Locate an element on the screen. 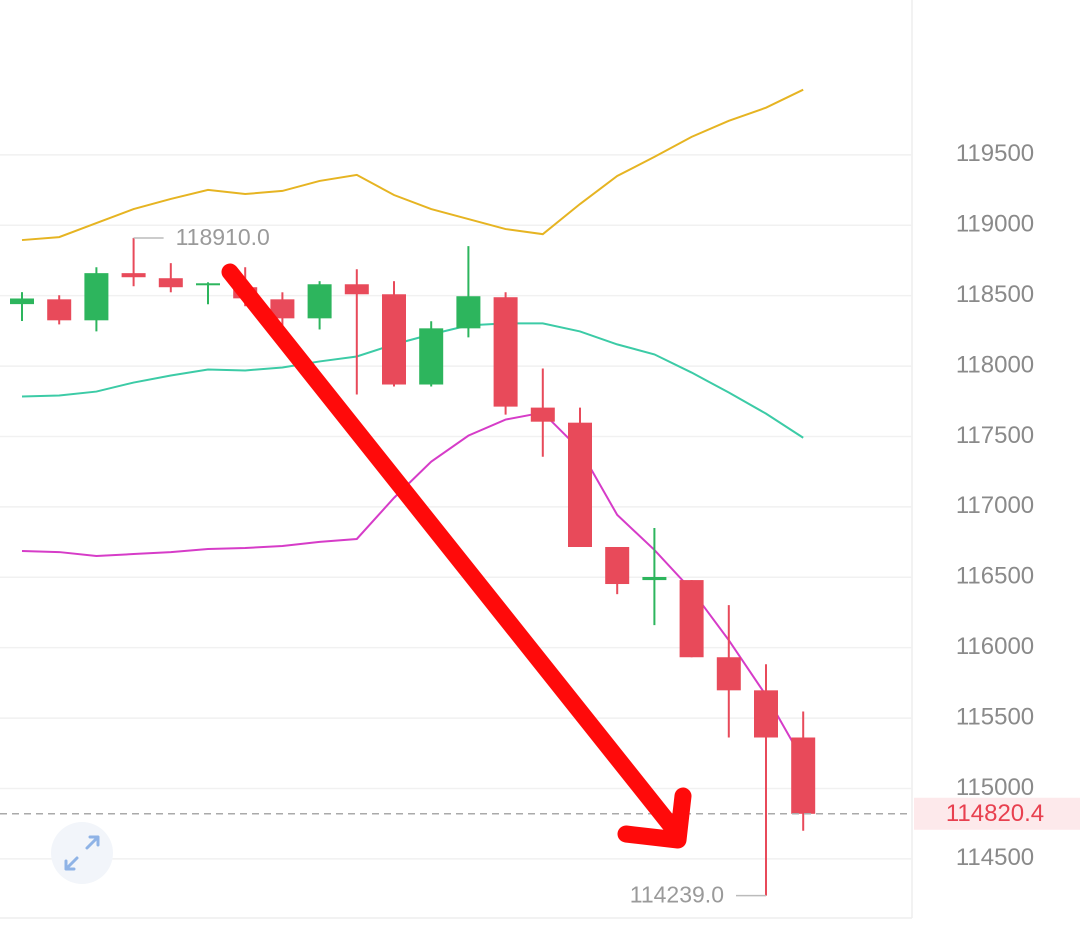  high-annotation: 118910.0 is located at coordinates (223, 237).